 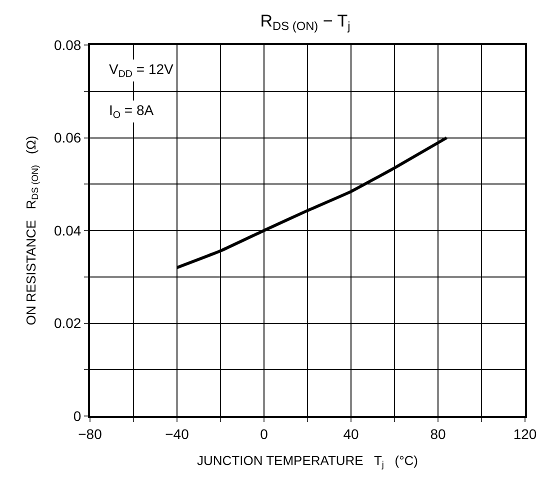 I want to click on x-tick-label: 120, so click(x=525, y=434).